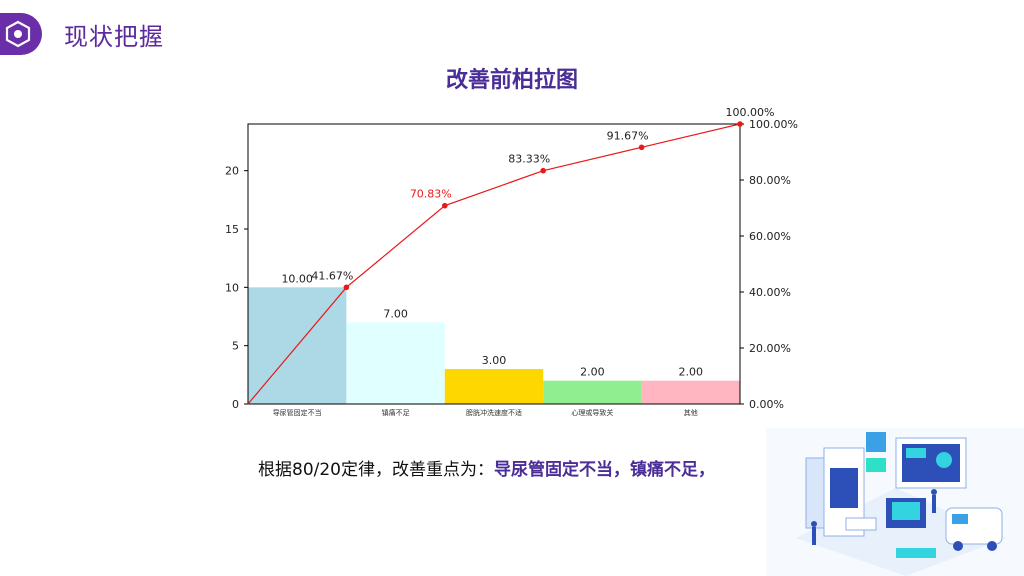 The height and width of the screenshot is (576, 1024). Describe the element at coordinates (232, 229) in the screenshot. I see `y-tick-label: 15` at that location.